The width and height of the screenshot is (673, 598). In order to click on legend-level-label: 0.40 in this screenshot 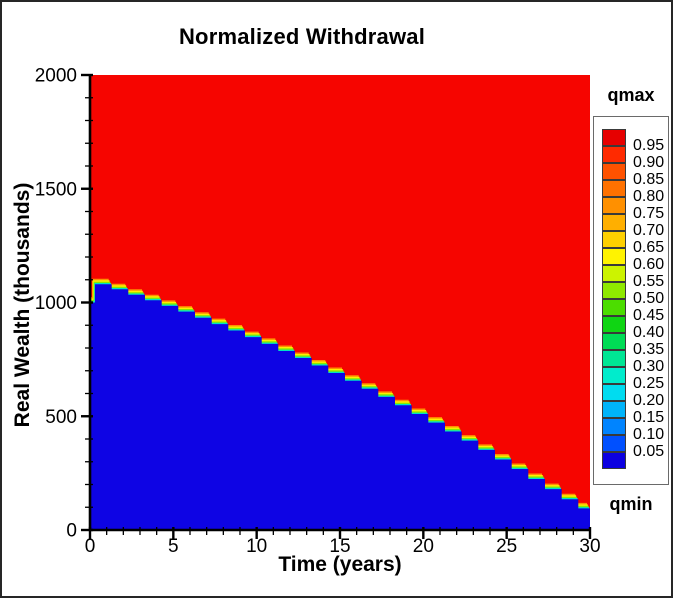, I will do `click(649, 332)`.